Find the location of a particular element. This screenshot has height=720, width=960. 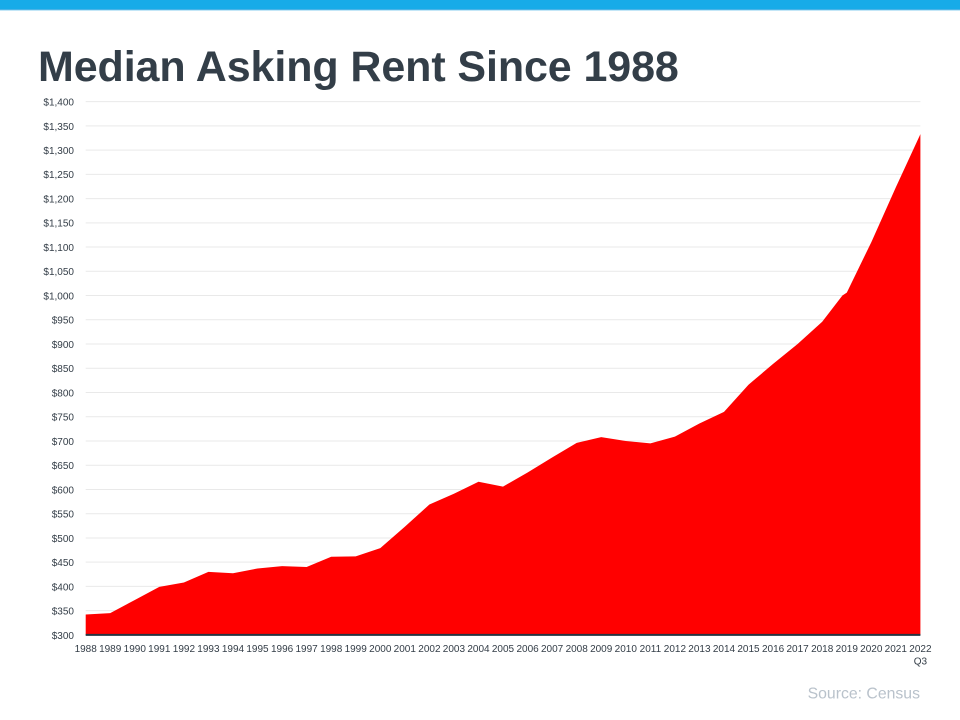

svg-text: 2020 is located at coordinates (871, 649).